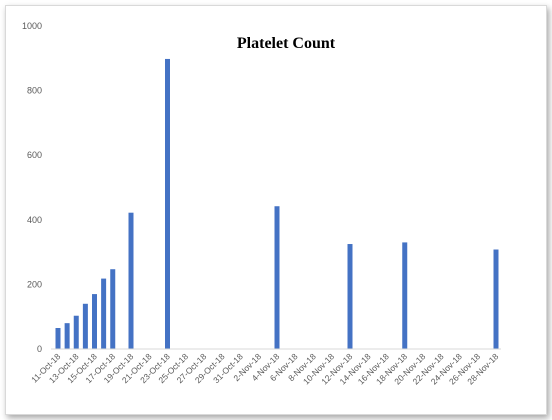 The image size is (552, 420). I want to click on y-tick-label: 200, so click(34, 284).